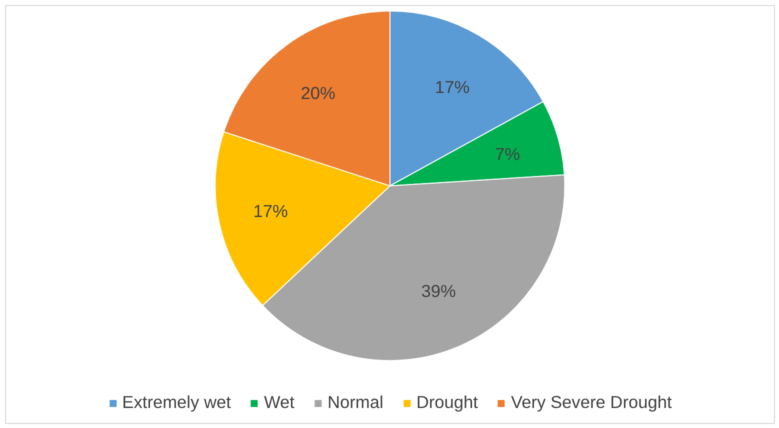  Describe the element at coordinates (438, 291) in the screenshot. I see `data-label: 39%` at that location.